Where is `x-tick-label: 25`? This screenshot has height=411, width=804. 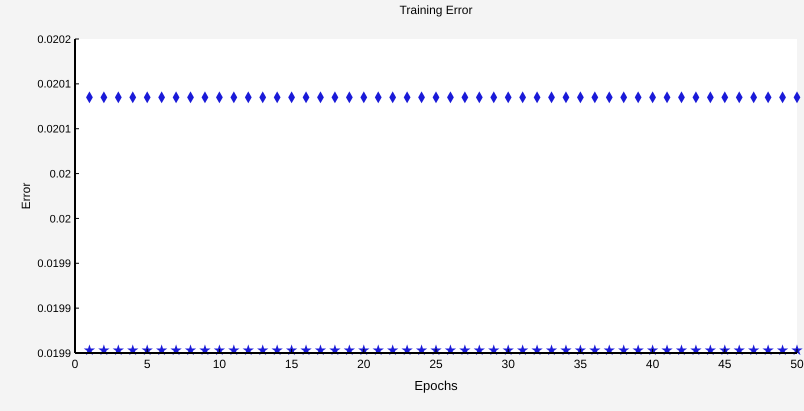 x-tick-label: 25 is located at coordinates (436, 364).